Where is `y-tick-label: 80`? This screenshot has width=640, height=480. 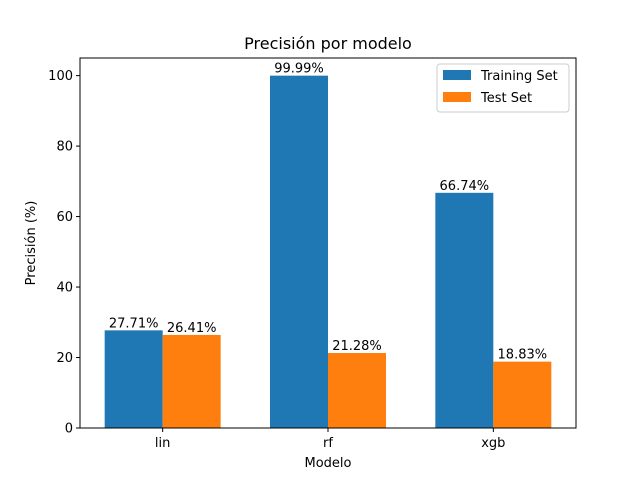
y-tick-label: 80 is located at coordinates (64, 147).